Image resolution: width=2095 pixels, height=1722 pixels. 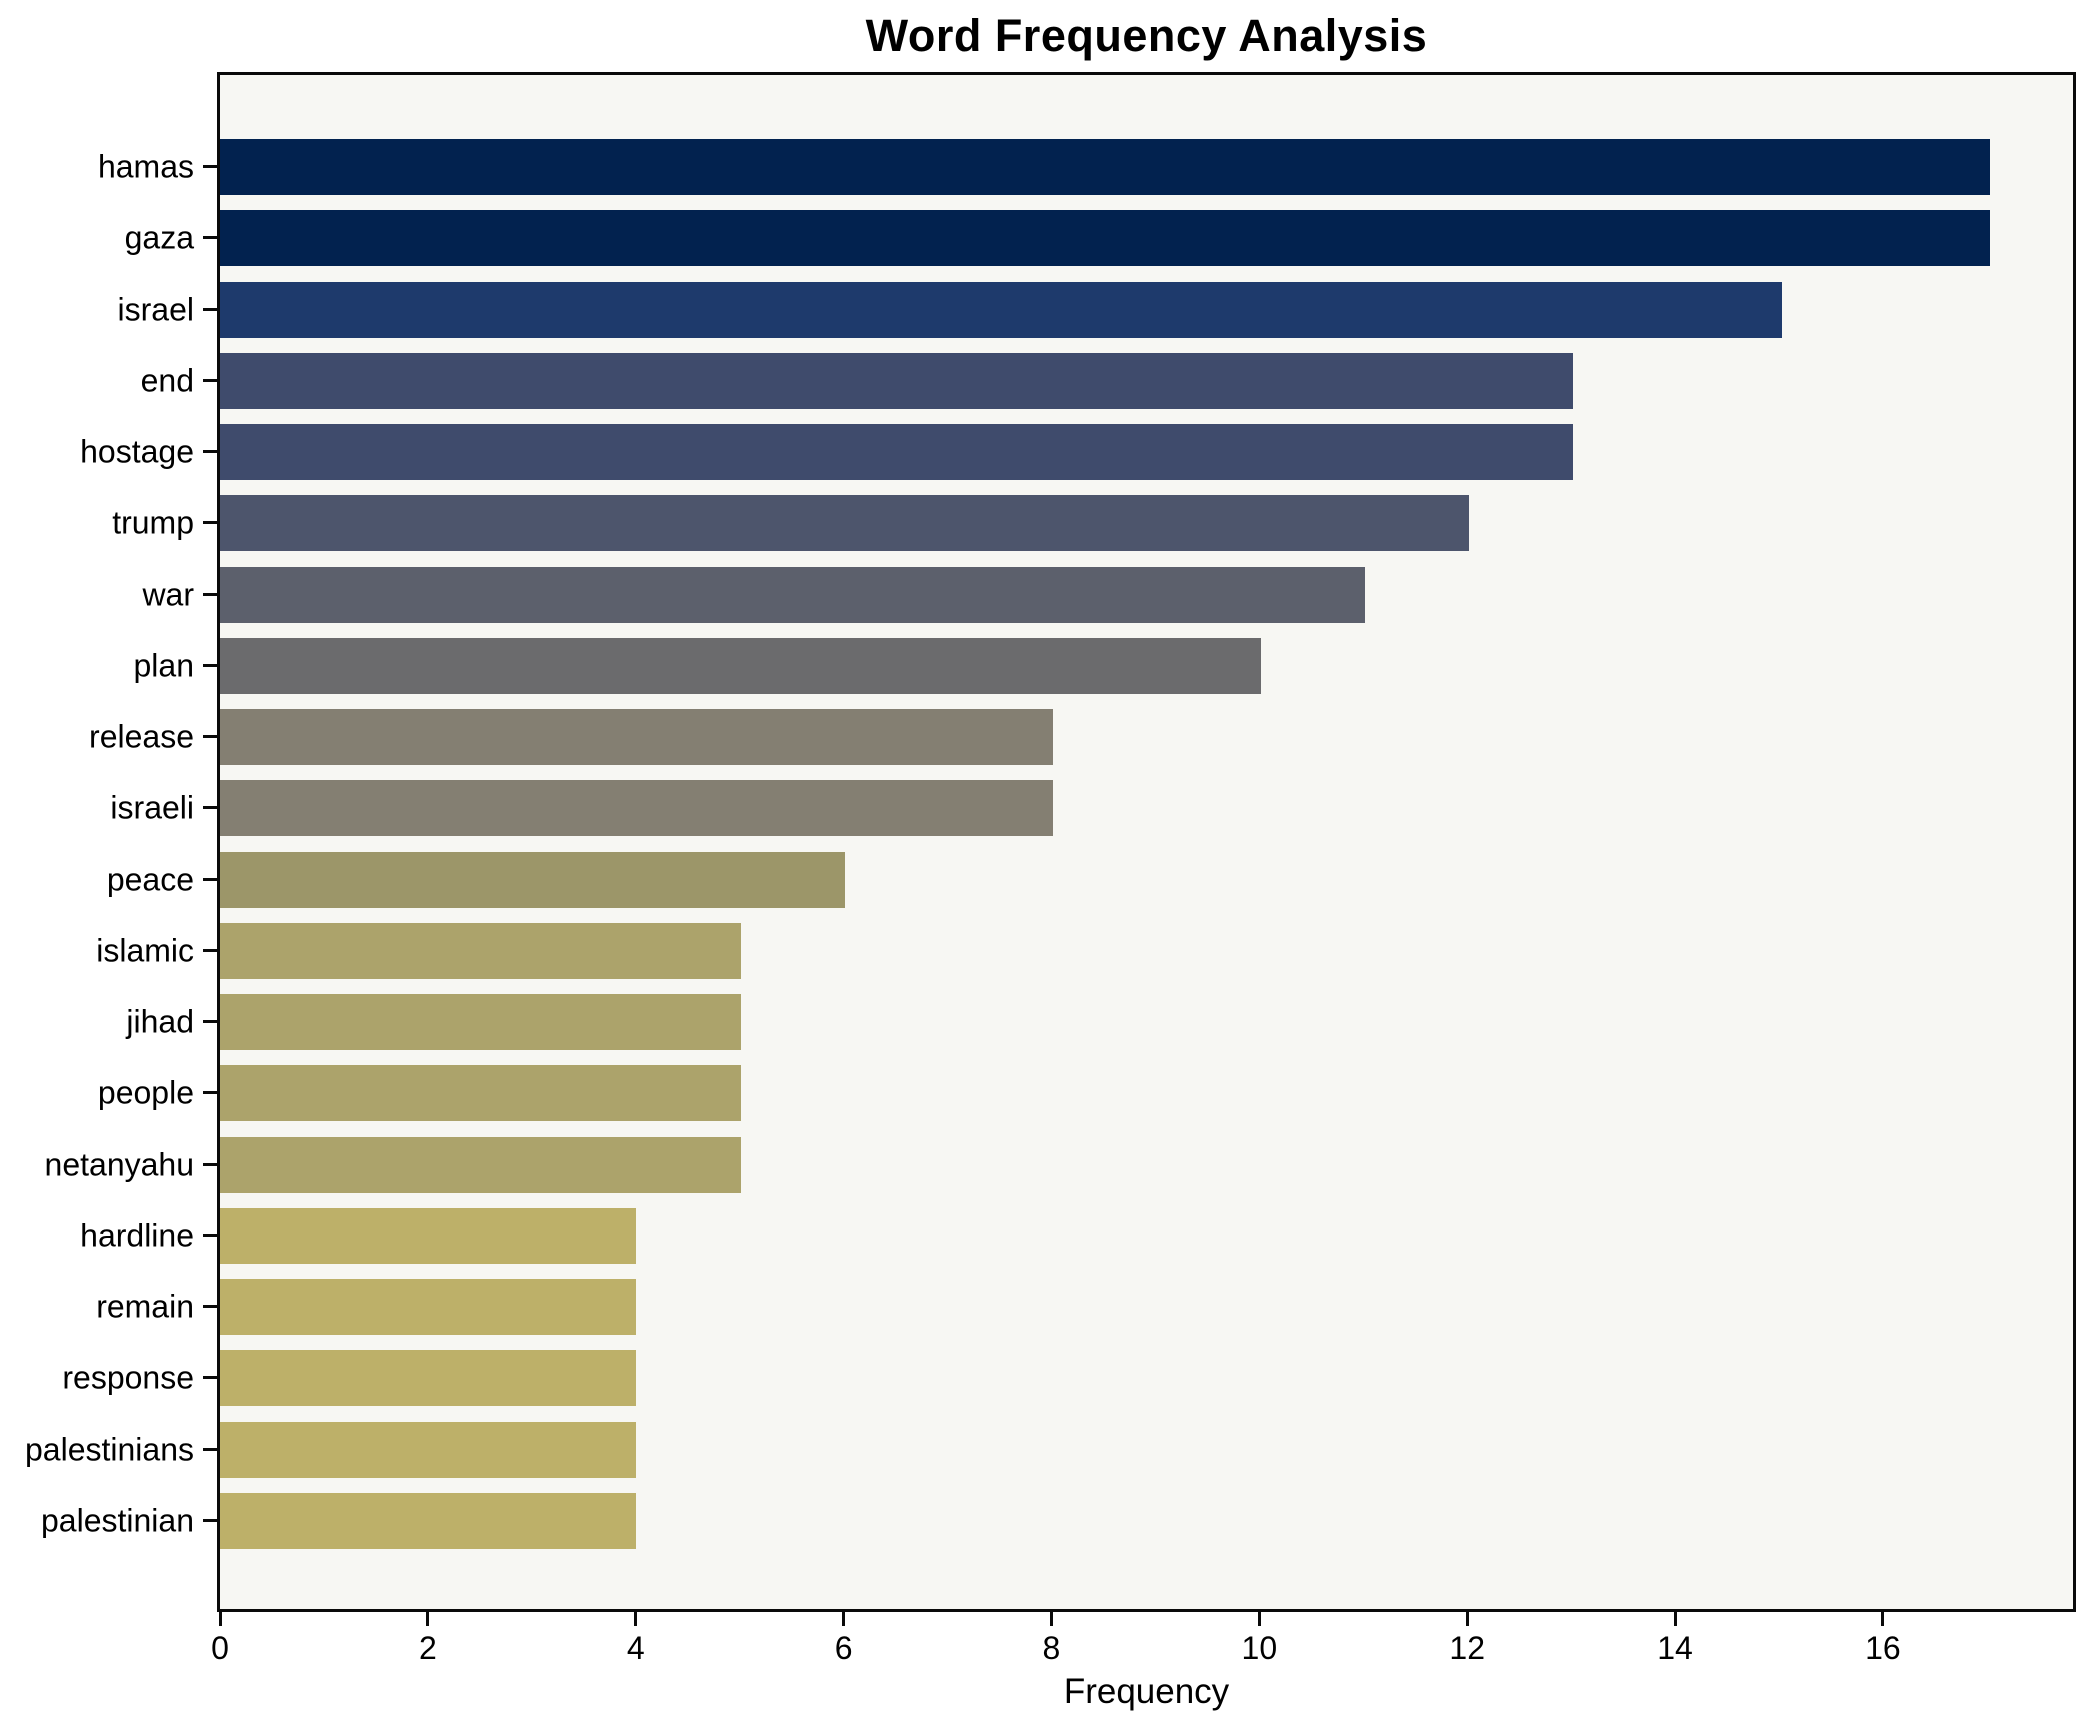 I want to click on bar-row: plan, so click(x=1103, y=665).